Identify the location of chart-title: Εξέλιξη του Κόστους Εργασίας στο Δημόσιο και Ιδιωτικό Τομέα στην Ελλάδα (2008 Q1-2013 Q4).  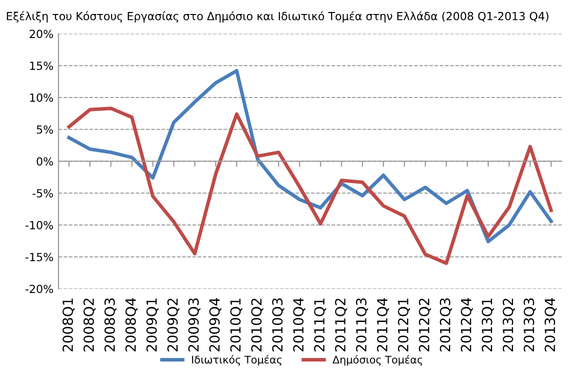
(277, 16).